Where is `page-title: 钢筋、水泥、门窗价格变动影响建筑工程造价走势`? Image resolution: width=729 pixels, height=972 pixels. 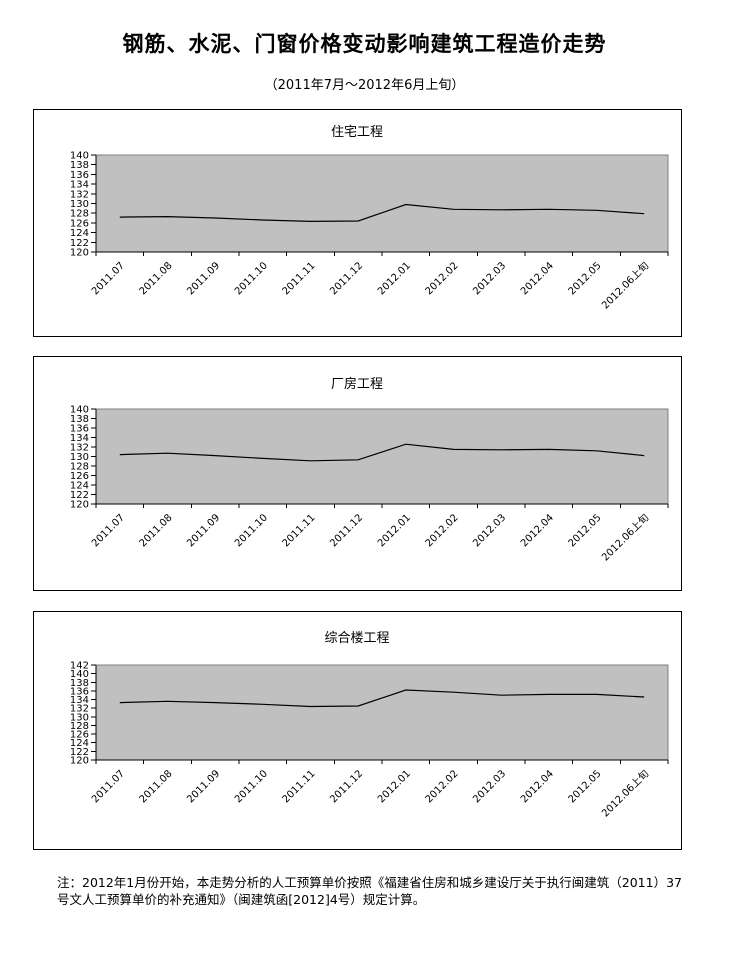
page-title: 钢筋、水泥、门窗价格变动影响建筑工程造价走势 is located at coordinates (364, 44).